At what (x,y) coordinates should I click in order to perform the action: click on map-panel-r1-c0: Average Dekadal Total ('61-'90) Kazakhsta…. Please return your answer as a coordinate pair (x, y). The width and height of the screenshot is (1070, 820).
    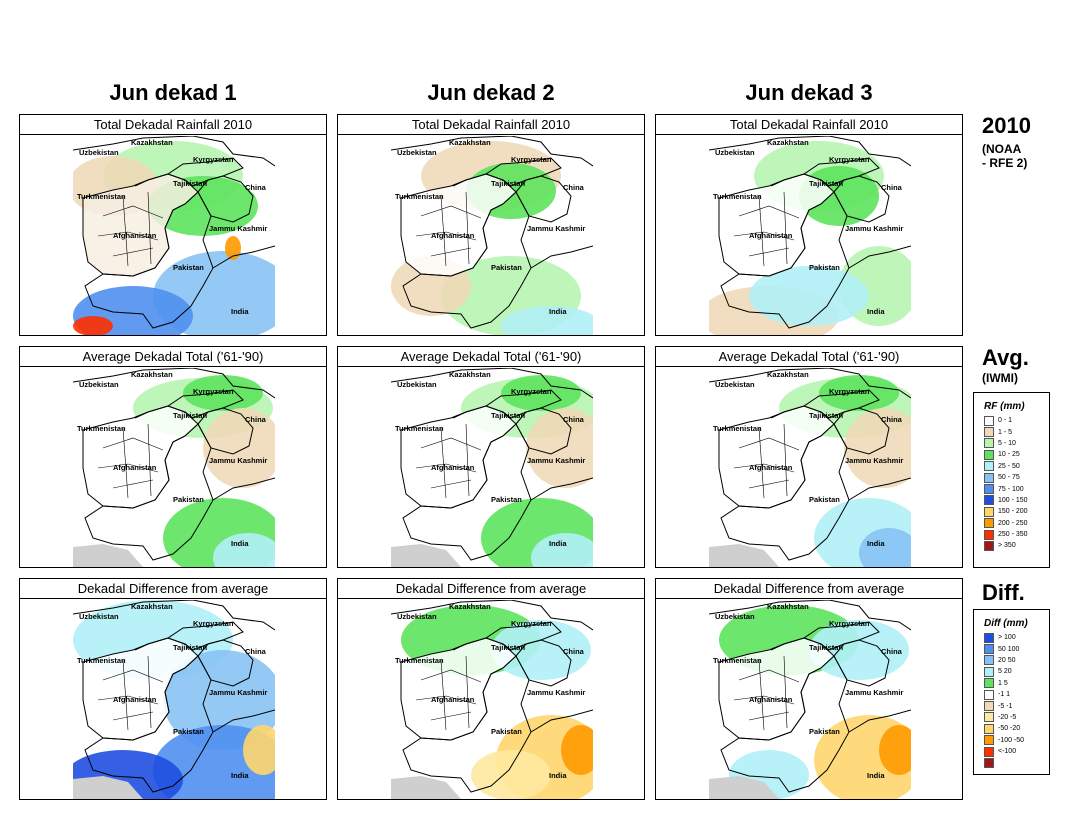
    Looking at the image, I should click on (173, 457).